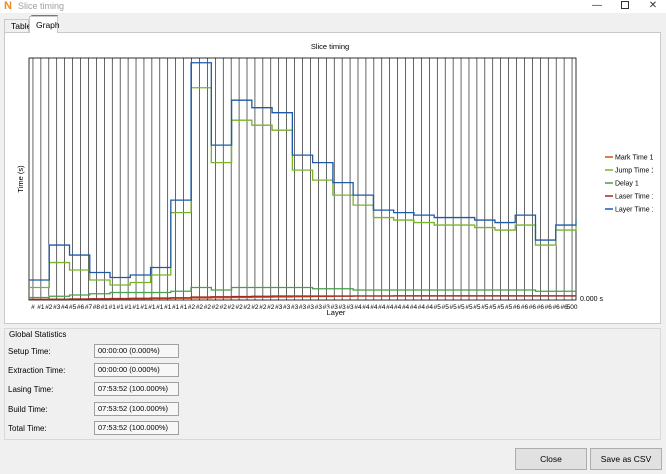  Describe the element at coordinates (38, 334) in the screenshot. I see `global-statistics-title: Global Statistics` at that location.